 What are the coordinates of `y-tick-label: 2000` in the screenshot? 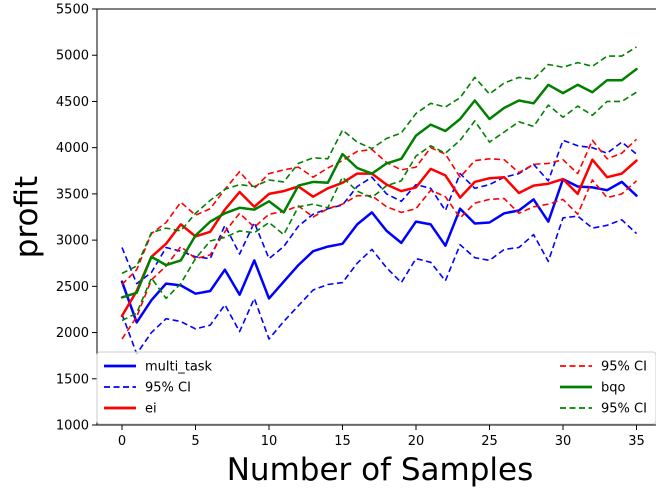 It's located at (72, 333).